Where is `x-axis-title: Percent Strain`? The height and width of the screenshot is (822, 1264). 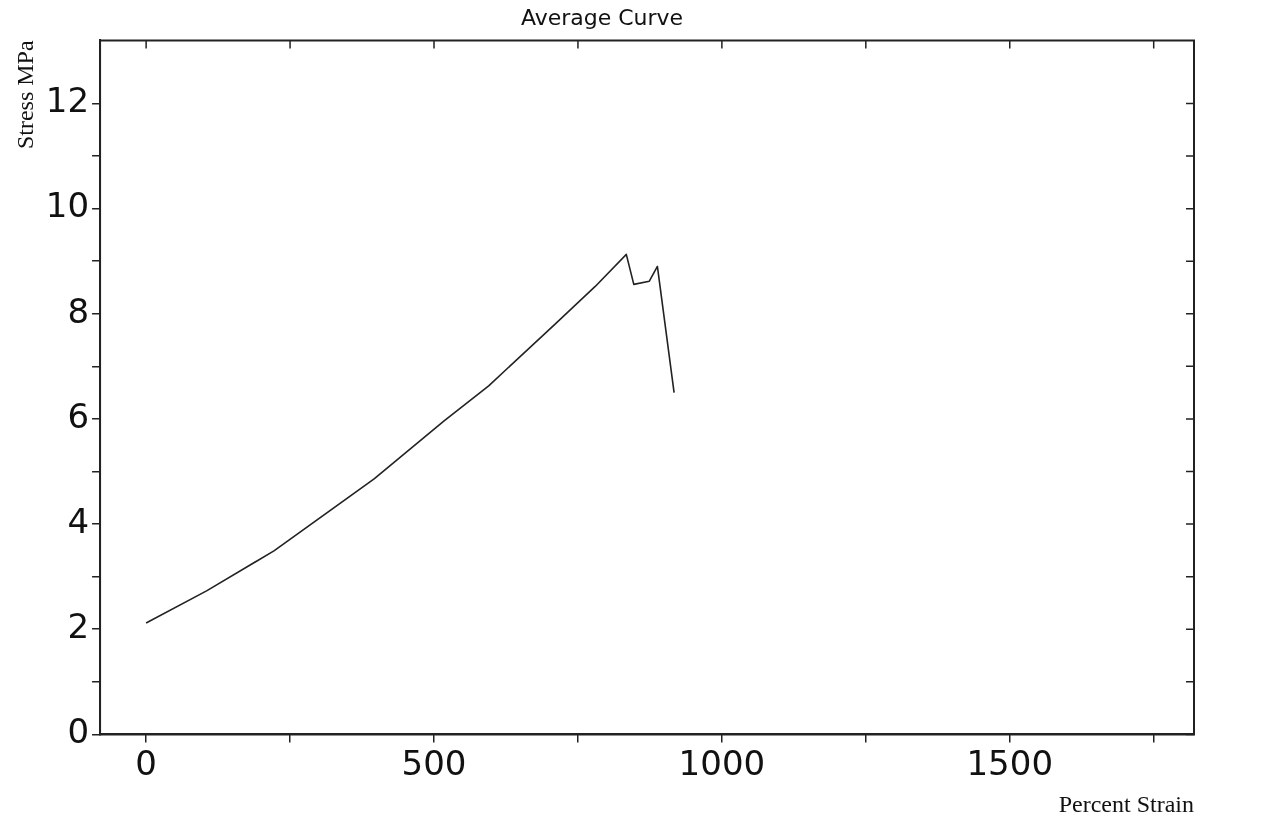 x-axis-title: Percent Strain is located at coordinates (1126, 803).